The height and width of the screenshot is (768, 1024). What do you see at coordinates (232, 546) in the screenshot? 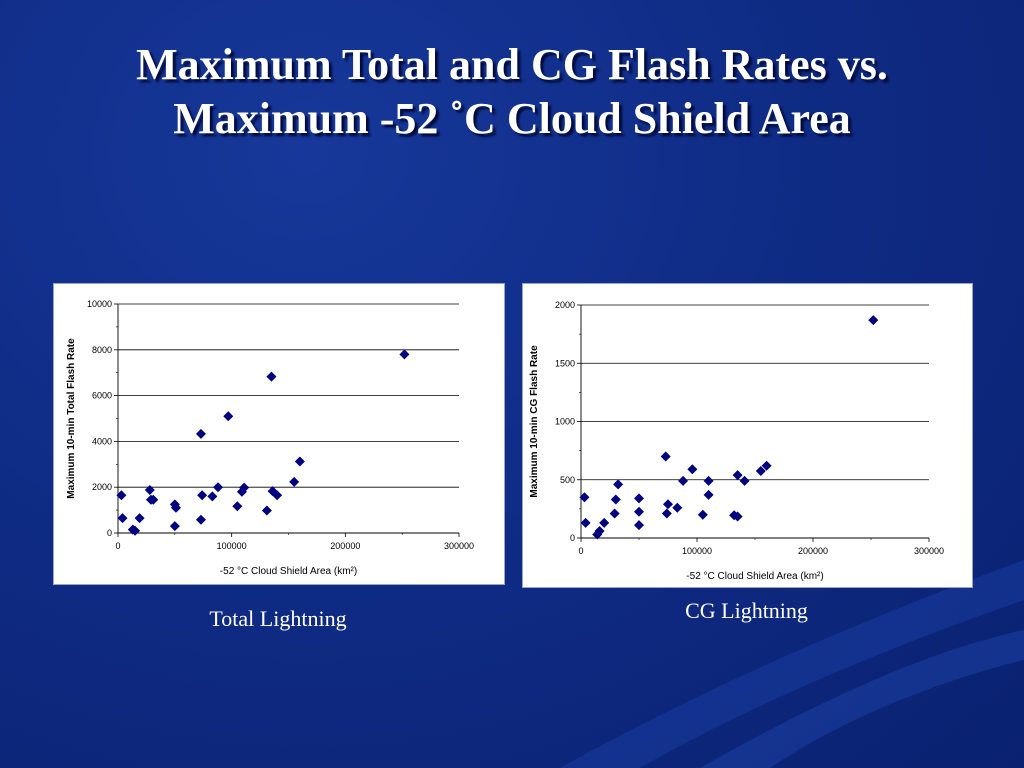
I see `total-xtick-label: 100000` at bounding box center [232, 546].